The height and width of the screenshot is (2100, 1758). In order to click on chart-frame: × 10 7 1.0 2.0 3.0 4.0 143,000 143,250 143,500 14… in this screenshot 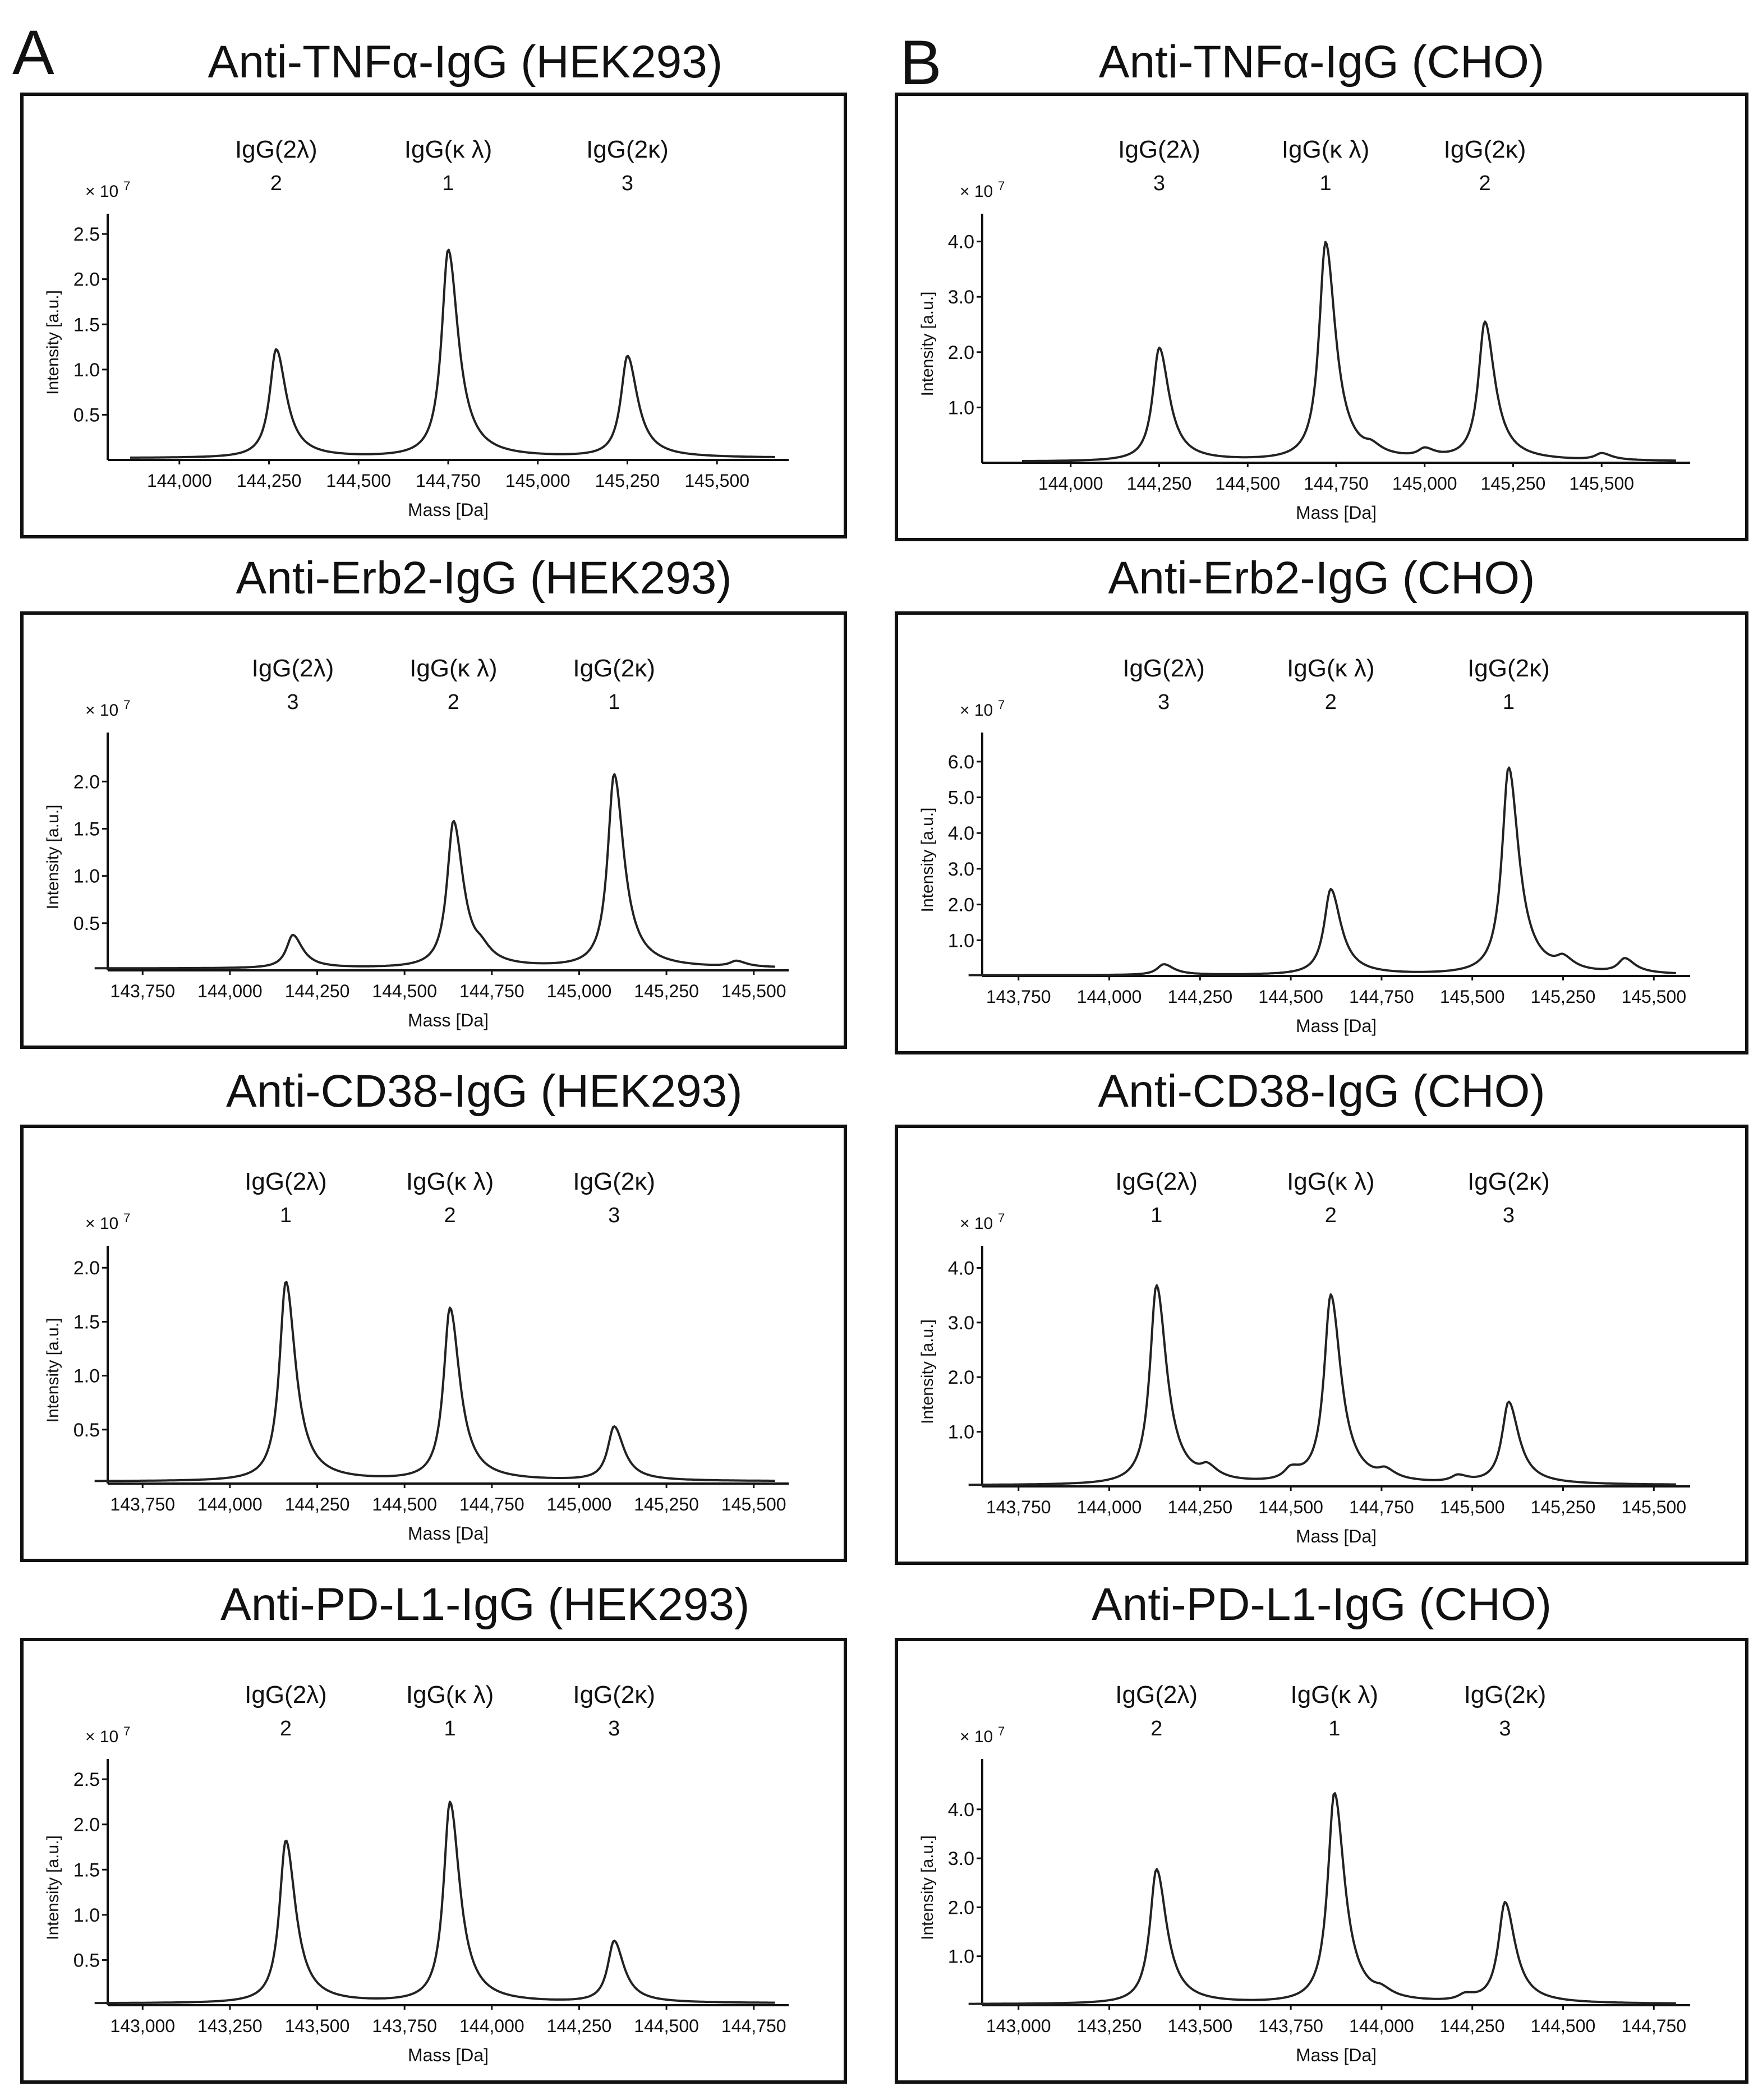, I will do `click(1321, 1861)`.